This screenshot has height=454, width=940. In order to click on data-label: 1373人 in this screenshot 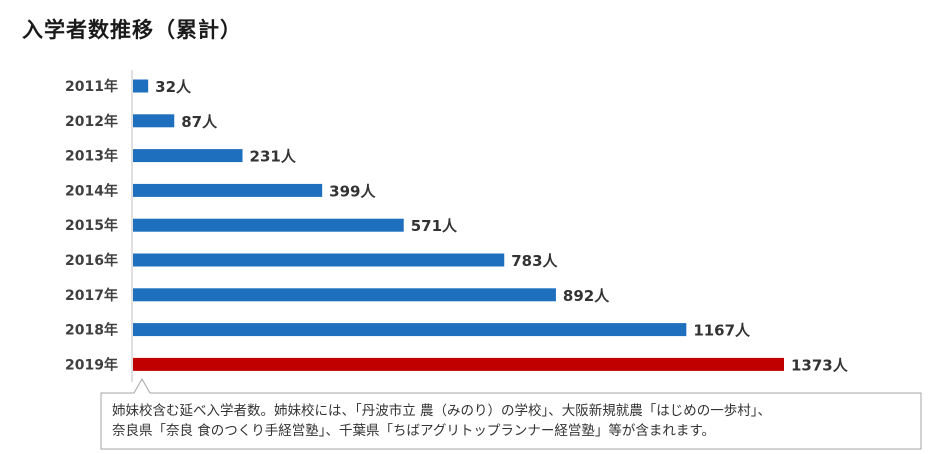, I will do `click(820, 365)`.